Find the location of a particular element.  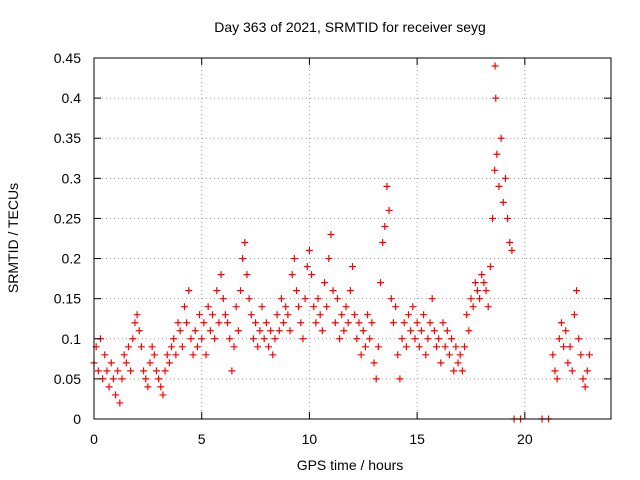

y-tick-label: 0.3 is located at coordinates (72, 178).